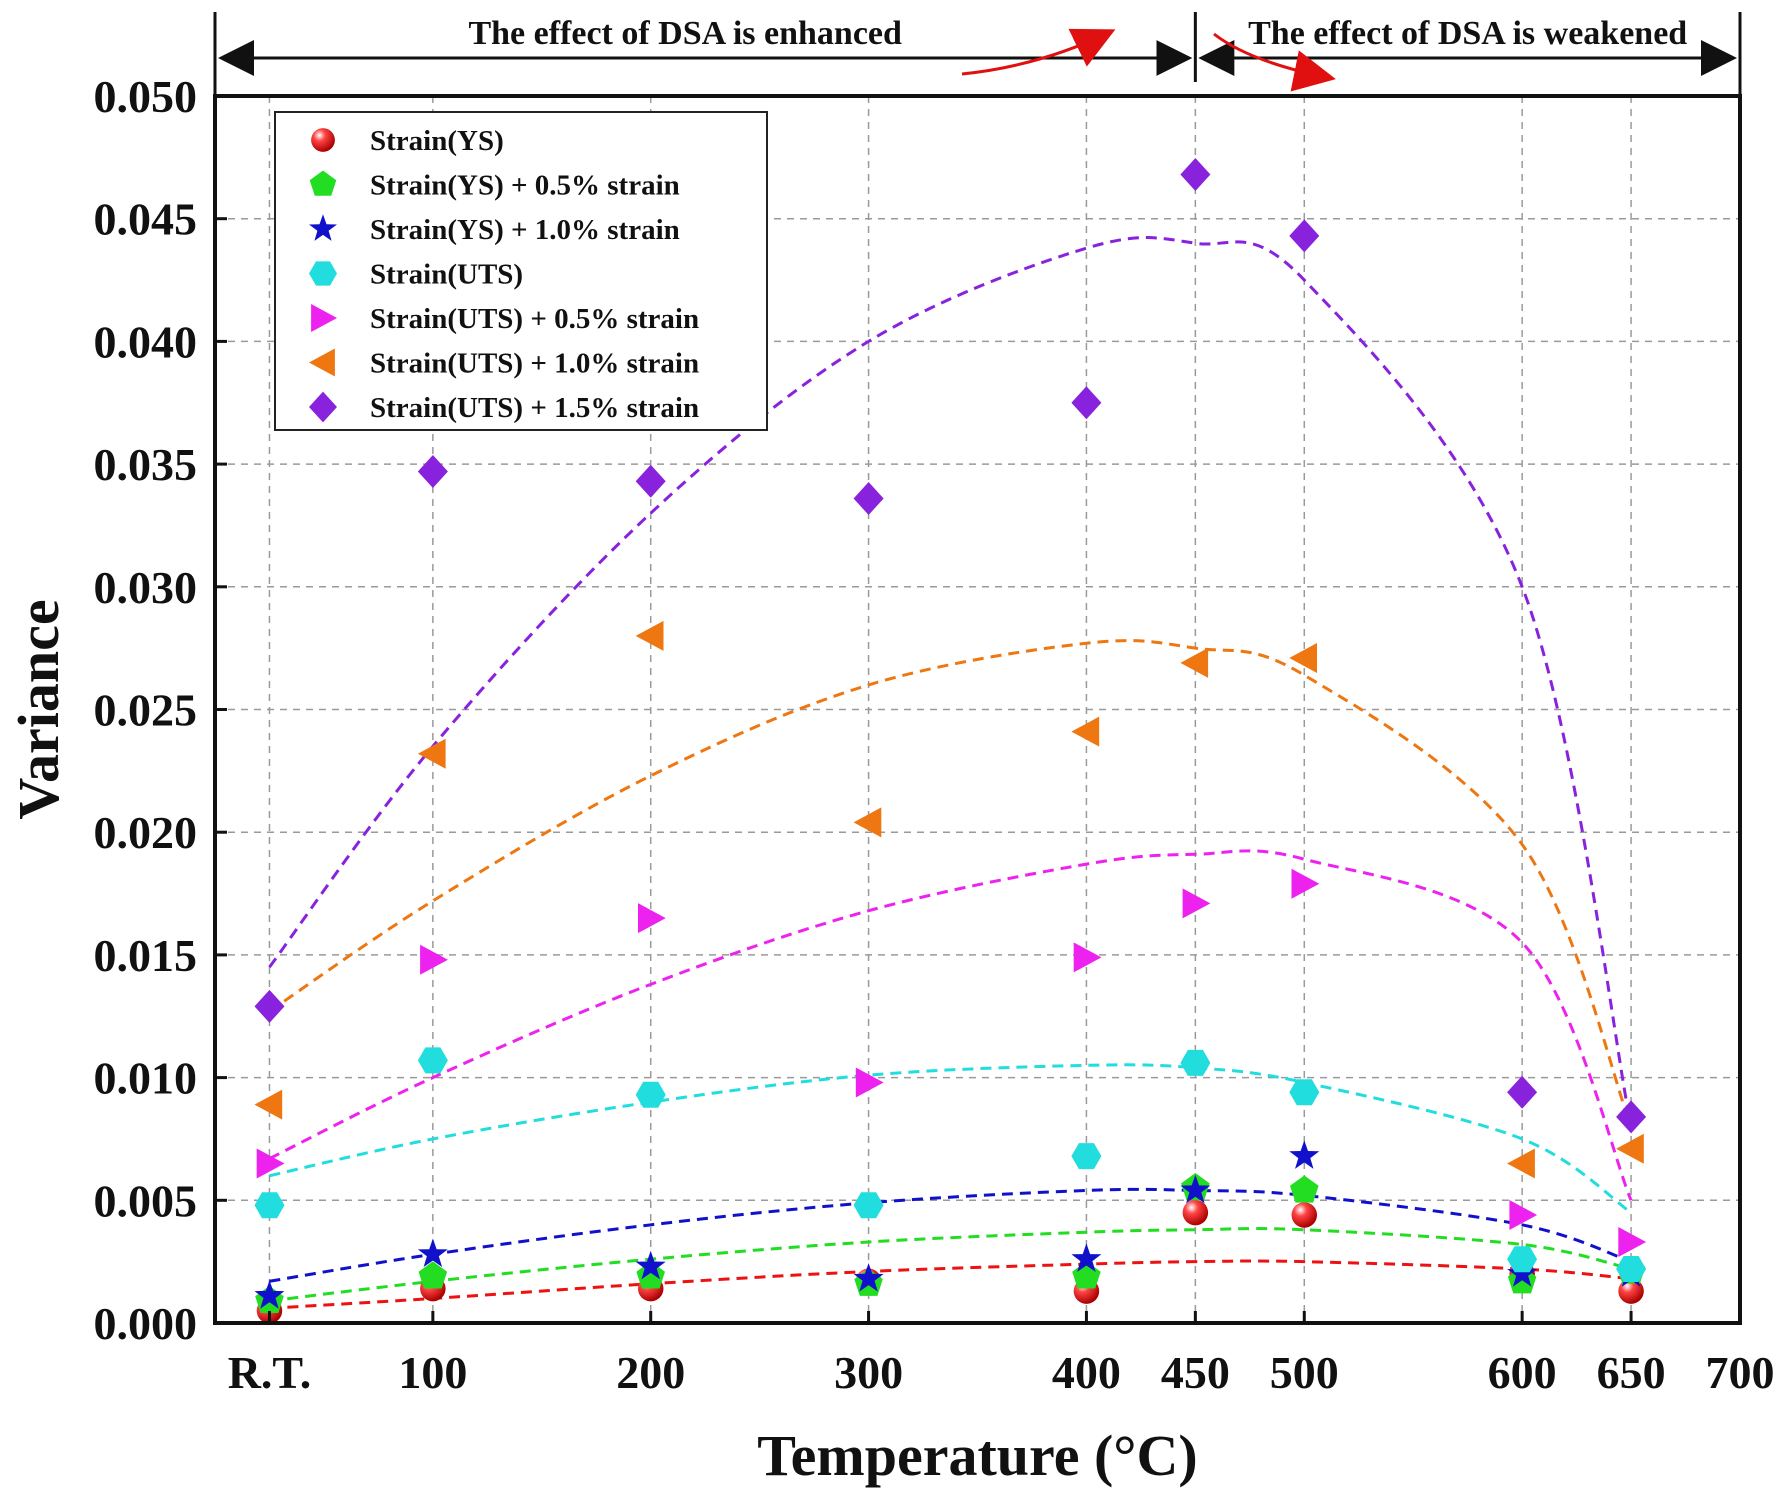 This screenshot has height=1494, width=1782. Describe the element at coordinates (146, 1078) in the screenshot. I see `y-tick-label: 0.010` at that location.